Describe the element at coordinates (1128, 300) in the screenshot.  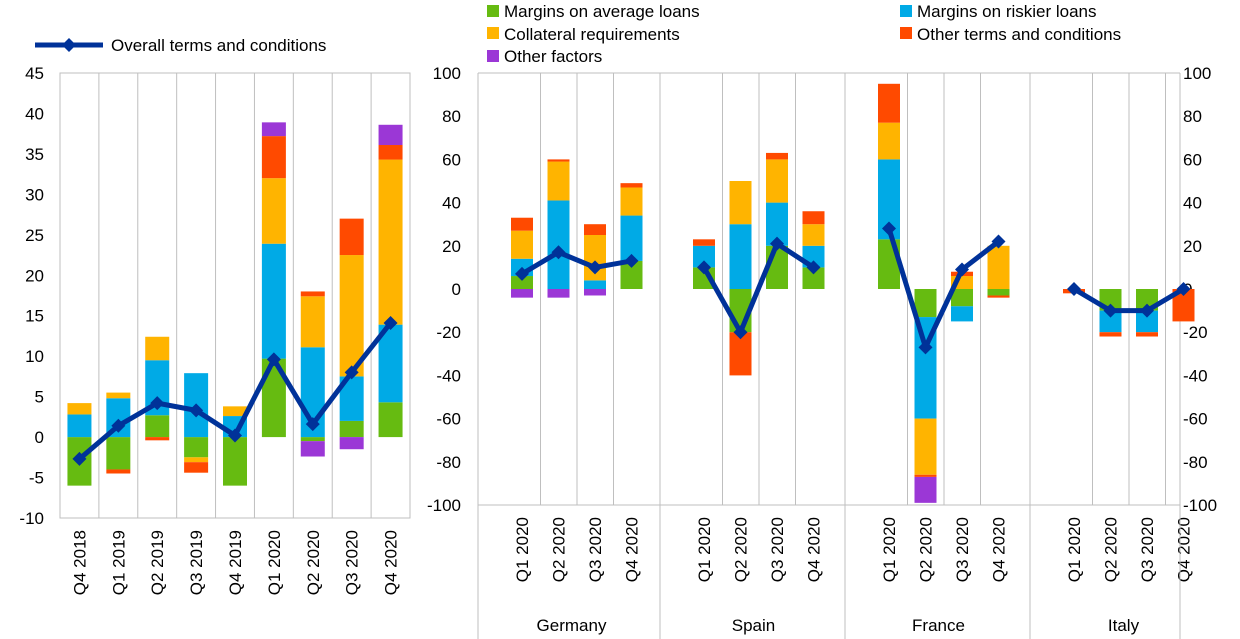
I see `right-overall-line` at that location.